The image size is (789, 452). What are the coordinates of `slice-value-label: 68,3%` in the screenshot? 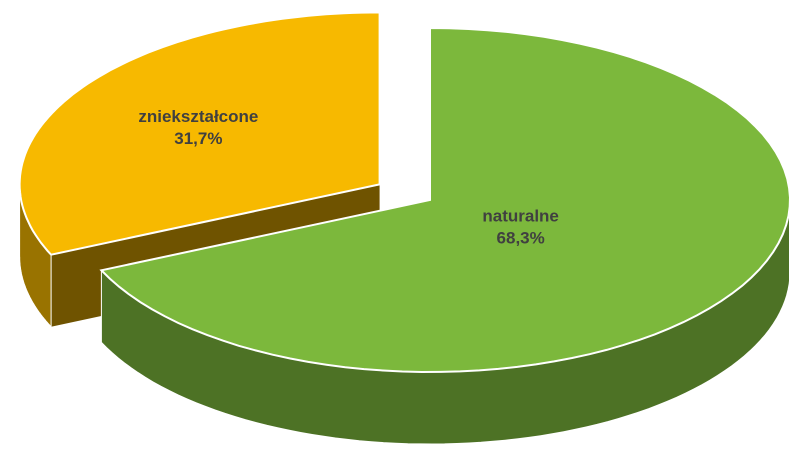 It's located at (521, 238).